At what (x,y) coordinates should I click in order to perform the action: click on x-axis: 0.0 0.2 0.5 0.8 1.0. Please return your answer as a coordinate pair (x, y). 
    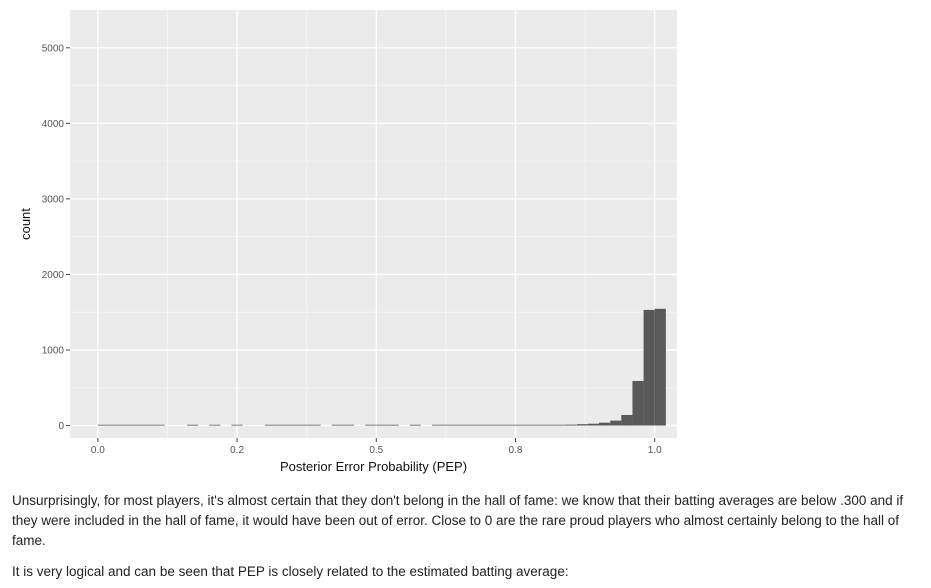
    Looking at the image, I should click on (376, 447).